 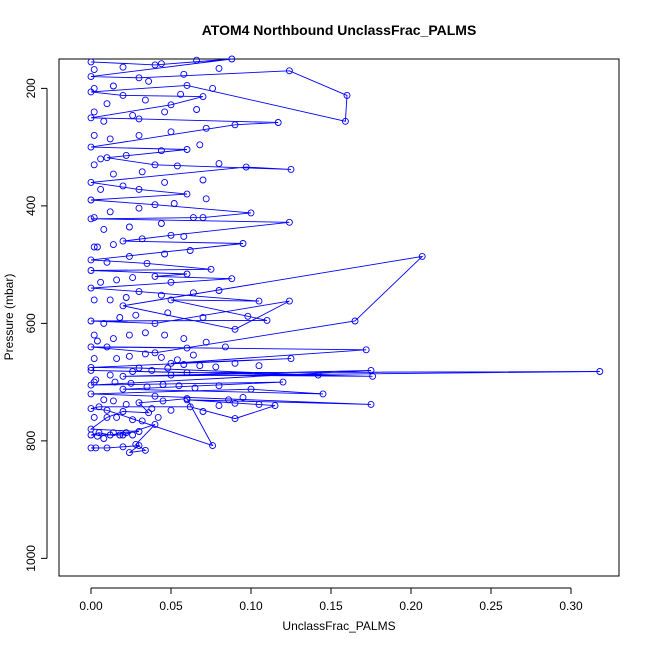 What do you see at coordinates (31, 441) in the screenshot?
I see `y-tick-label: 800` at bounding box center [31, 441].